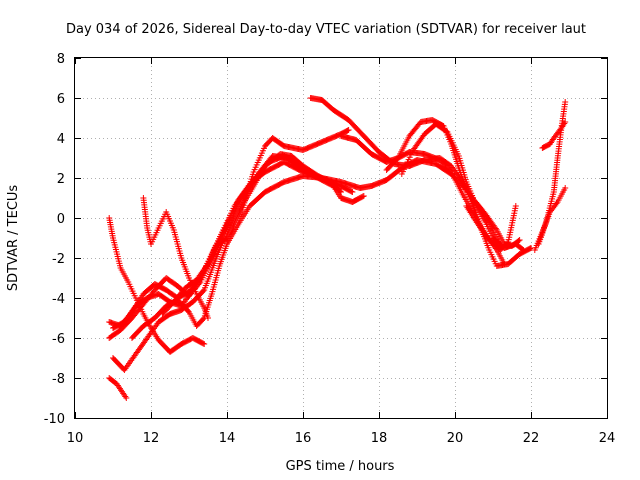 The height and width of the screenshot is (480, 640). Describe the element at coordinates (303, 438) in the screenshot. I see `x-tick-label: 16` at that location.